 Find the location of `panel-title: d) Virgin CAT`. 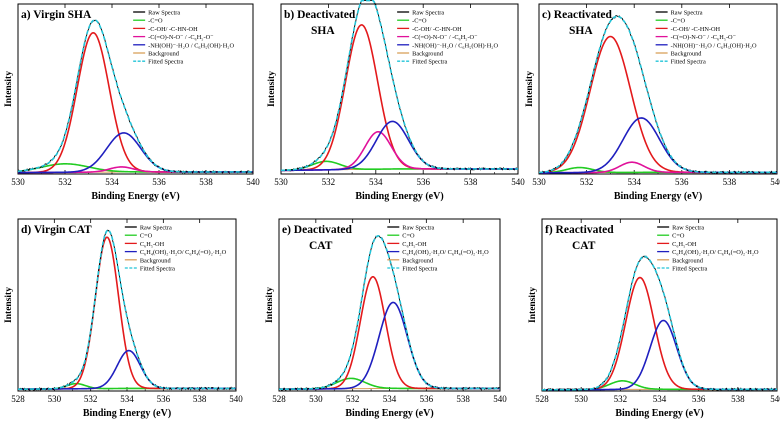

panel-title: d) Virgin CAT is located at coordinates (56, 230).